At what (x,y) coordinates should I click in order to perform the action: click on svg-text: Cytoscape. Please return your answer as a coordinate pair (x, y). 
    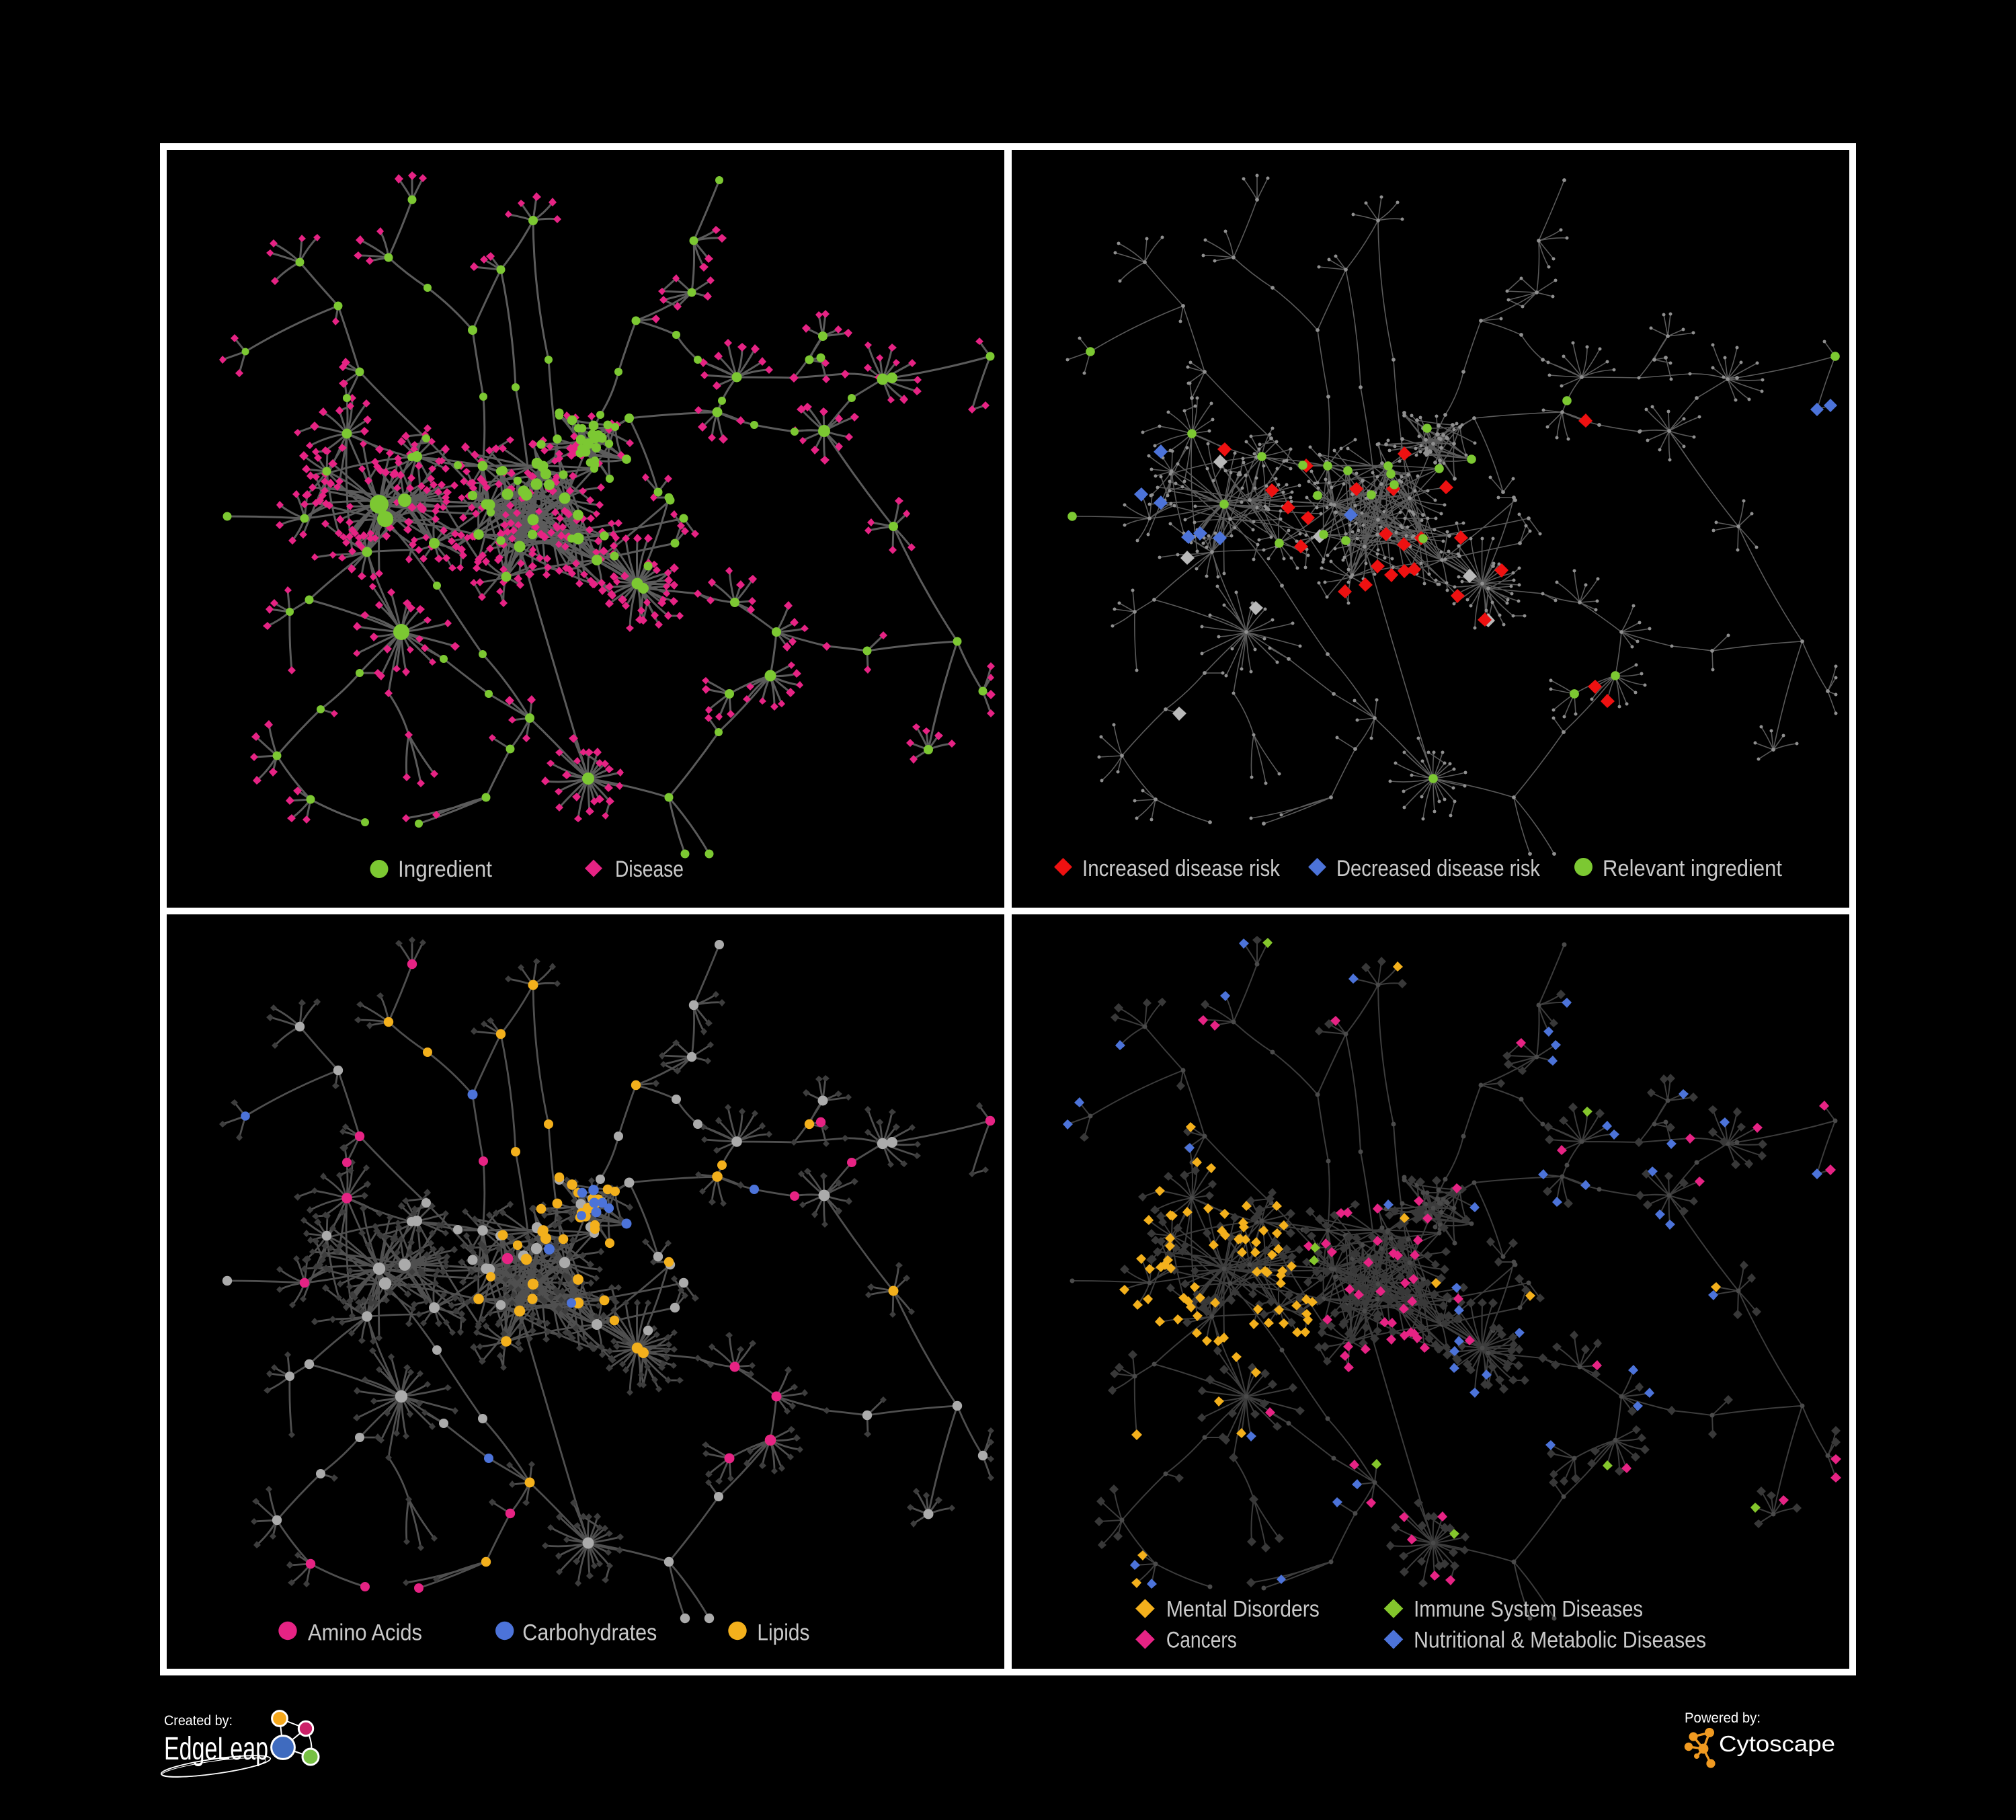
    Looking at the image, I should click on (1777, 1743).